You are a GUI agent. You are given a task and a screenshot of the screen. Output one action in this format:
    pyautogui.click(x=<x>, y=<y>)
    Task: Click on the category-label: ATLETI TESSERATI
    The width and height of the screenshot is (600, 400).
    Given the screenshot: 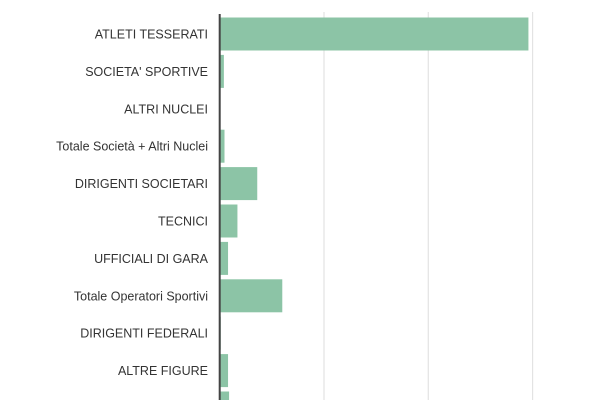 What is the action you would take?
    pyautogui.click(x=151, y=35)
    